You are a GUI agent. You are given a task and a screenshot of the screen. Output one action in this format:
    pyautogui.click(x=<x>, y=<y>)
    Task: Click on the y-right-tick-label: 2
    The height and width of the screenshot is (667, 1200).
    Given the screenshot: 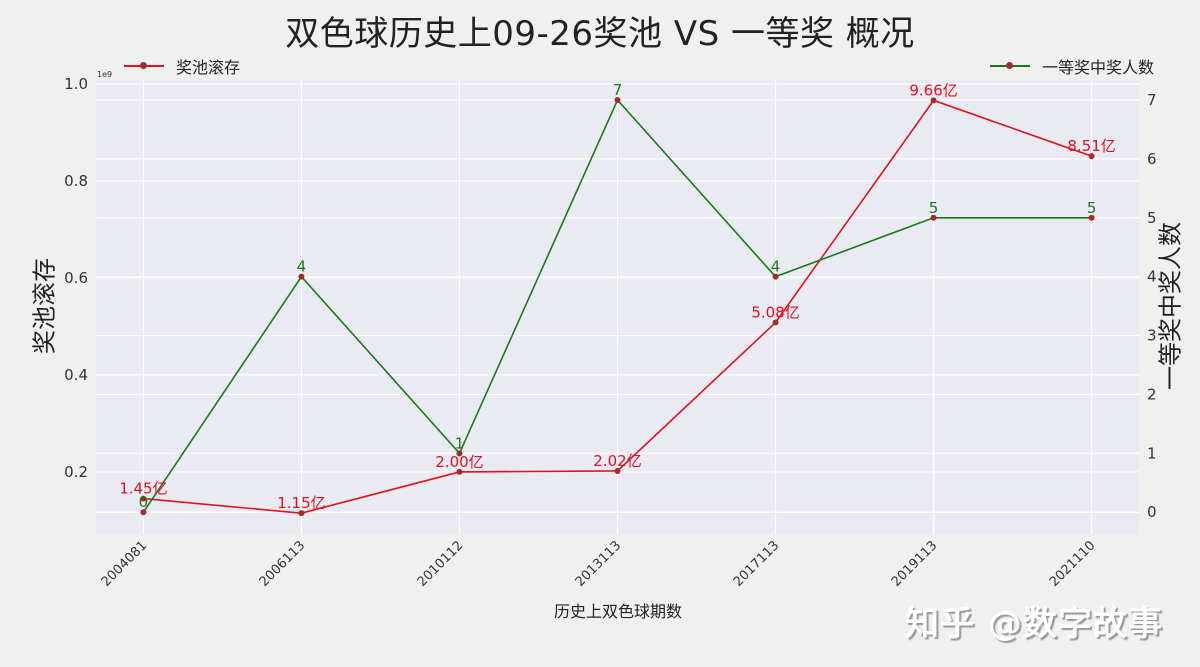 What is the action you would take?
    pyautogui.click(x=1152, y=394)
    